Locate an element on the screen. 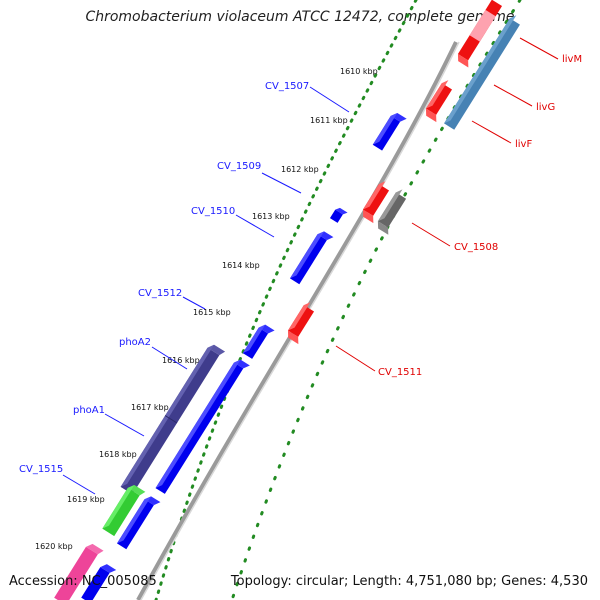 Image resolution: width=600 pixels, height=600 pixels. tick-label: 1617 kbp is located at coordinates (150, 407).